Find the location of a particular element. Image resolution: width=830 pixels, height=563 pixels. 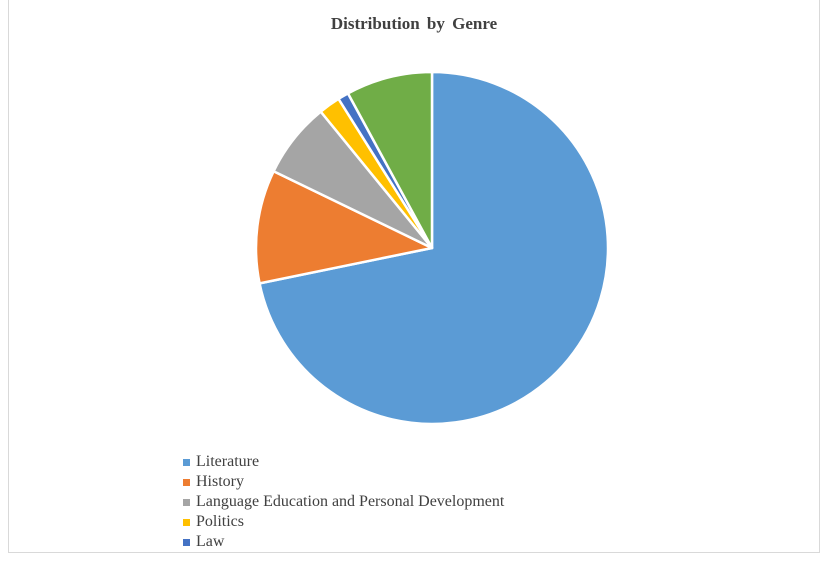

legend-swatch-language-education is located at coordinates (186, 502).